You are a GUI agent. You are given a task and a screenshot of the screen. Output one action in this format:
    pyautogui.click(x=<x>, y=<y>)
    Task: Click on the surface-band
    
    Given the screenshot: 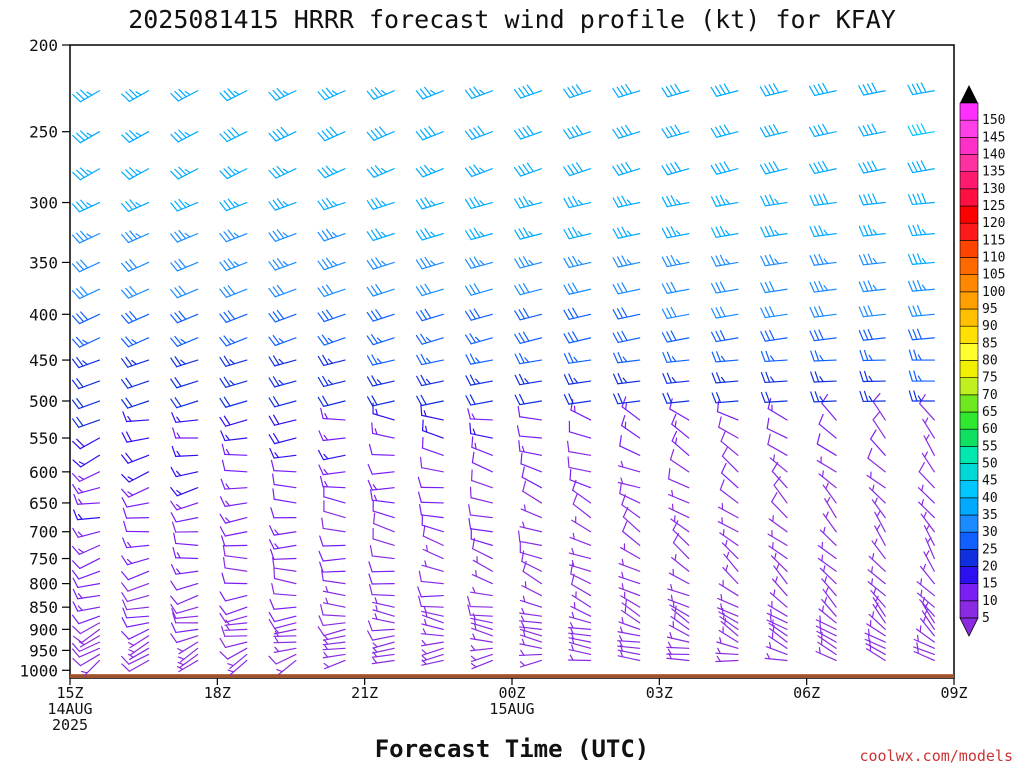 What is the action you would take?
    pyautogui.click(x=512, y=676)
    